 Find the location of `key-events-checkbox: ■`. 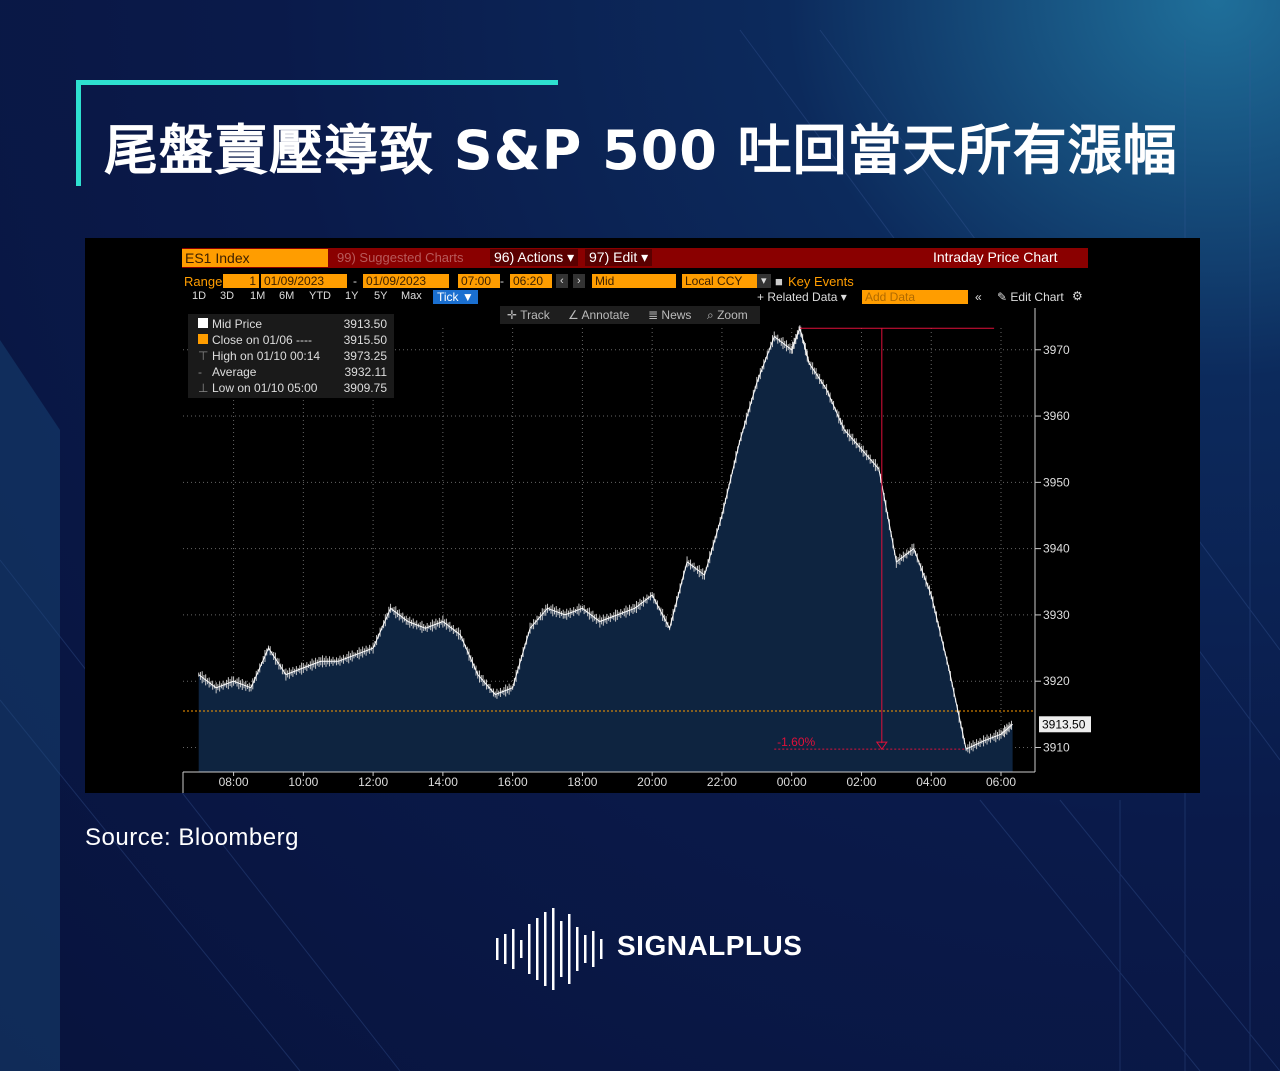

key-events-checkbox: ■ is located at coordinates (779, 281).